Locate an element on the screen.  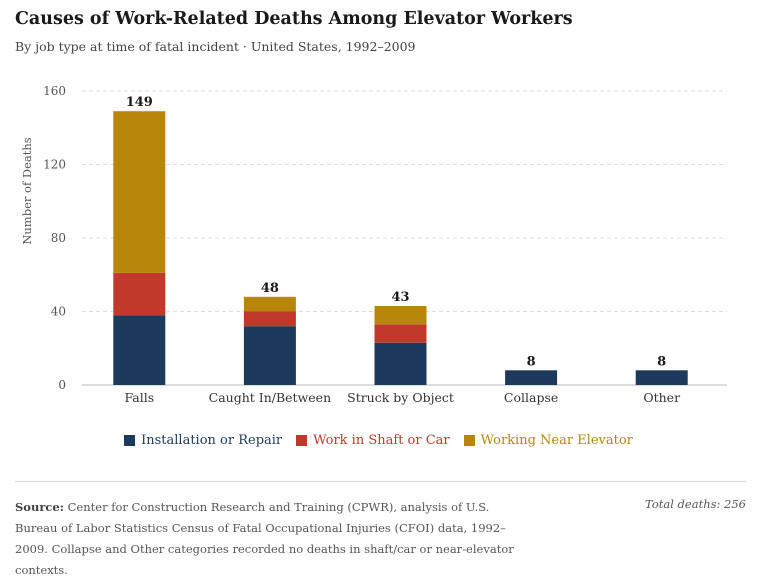
legend-item-shaft: Work in Shaft or Car is located at coordinates (373, 440).